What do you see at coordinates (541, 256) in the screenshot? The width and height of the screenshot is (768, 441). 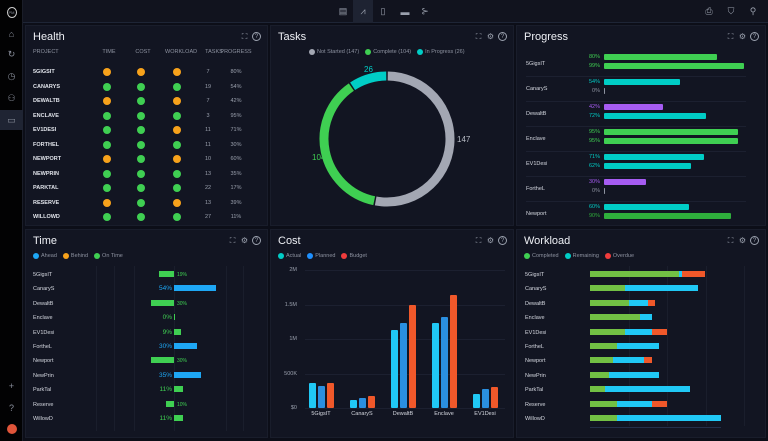 I see `legend-item-completed: Completed` at bounding box center [541, 256].